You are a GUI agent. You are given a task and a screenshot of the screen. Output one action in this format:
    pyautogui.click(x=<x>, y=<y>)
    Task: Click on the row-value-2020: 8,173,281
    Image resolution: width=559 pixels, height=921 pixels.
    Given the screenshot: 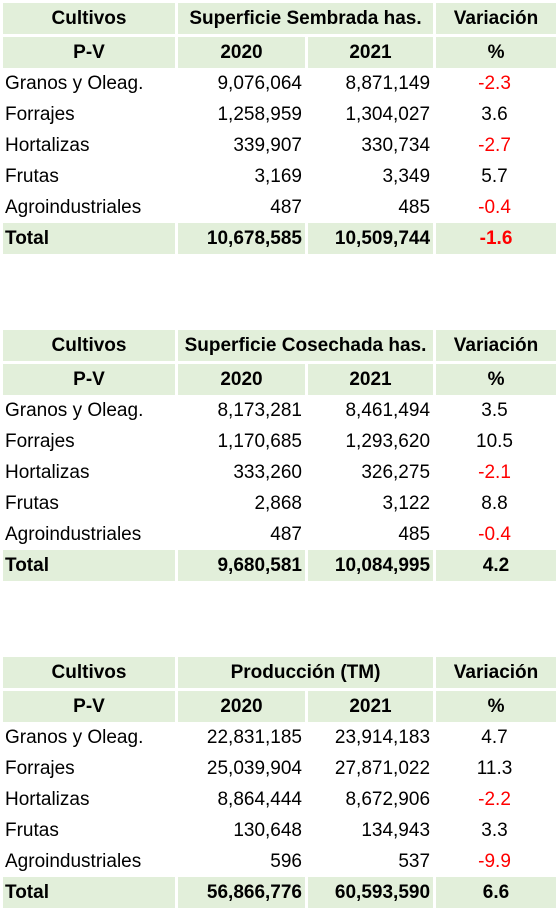 What is the action you would take?
    pyautogui.click(x=259, y=410)
    